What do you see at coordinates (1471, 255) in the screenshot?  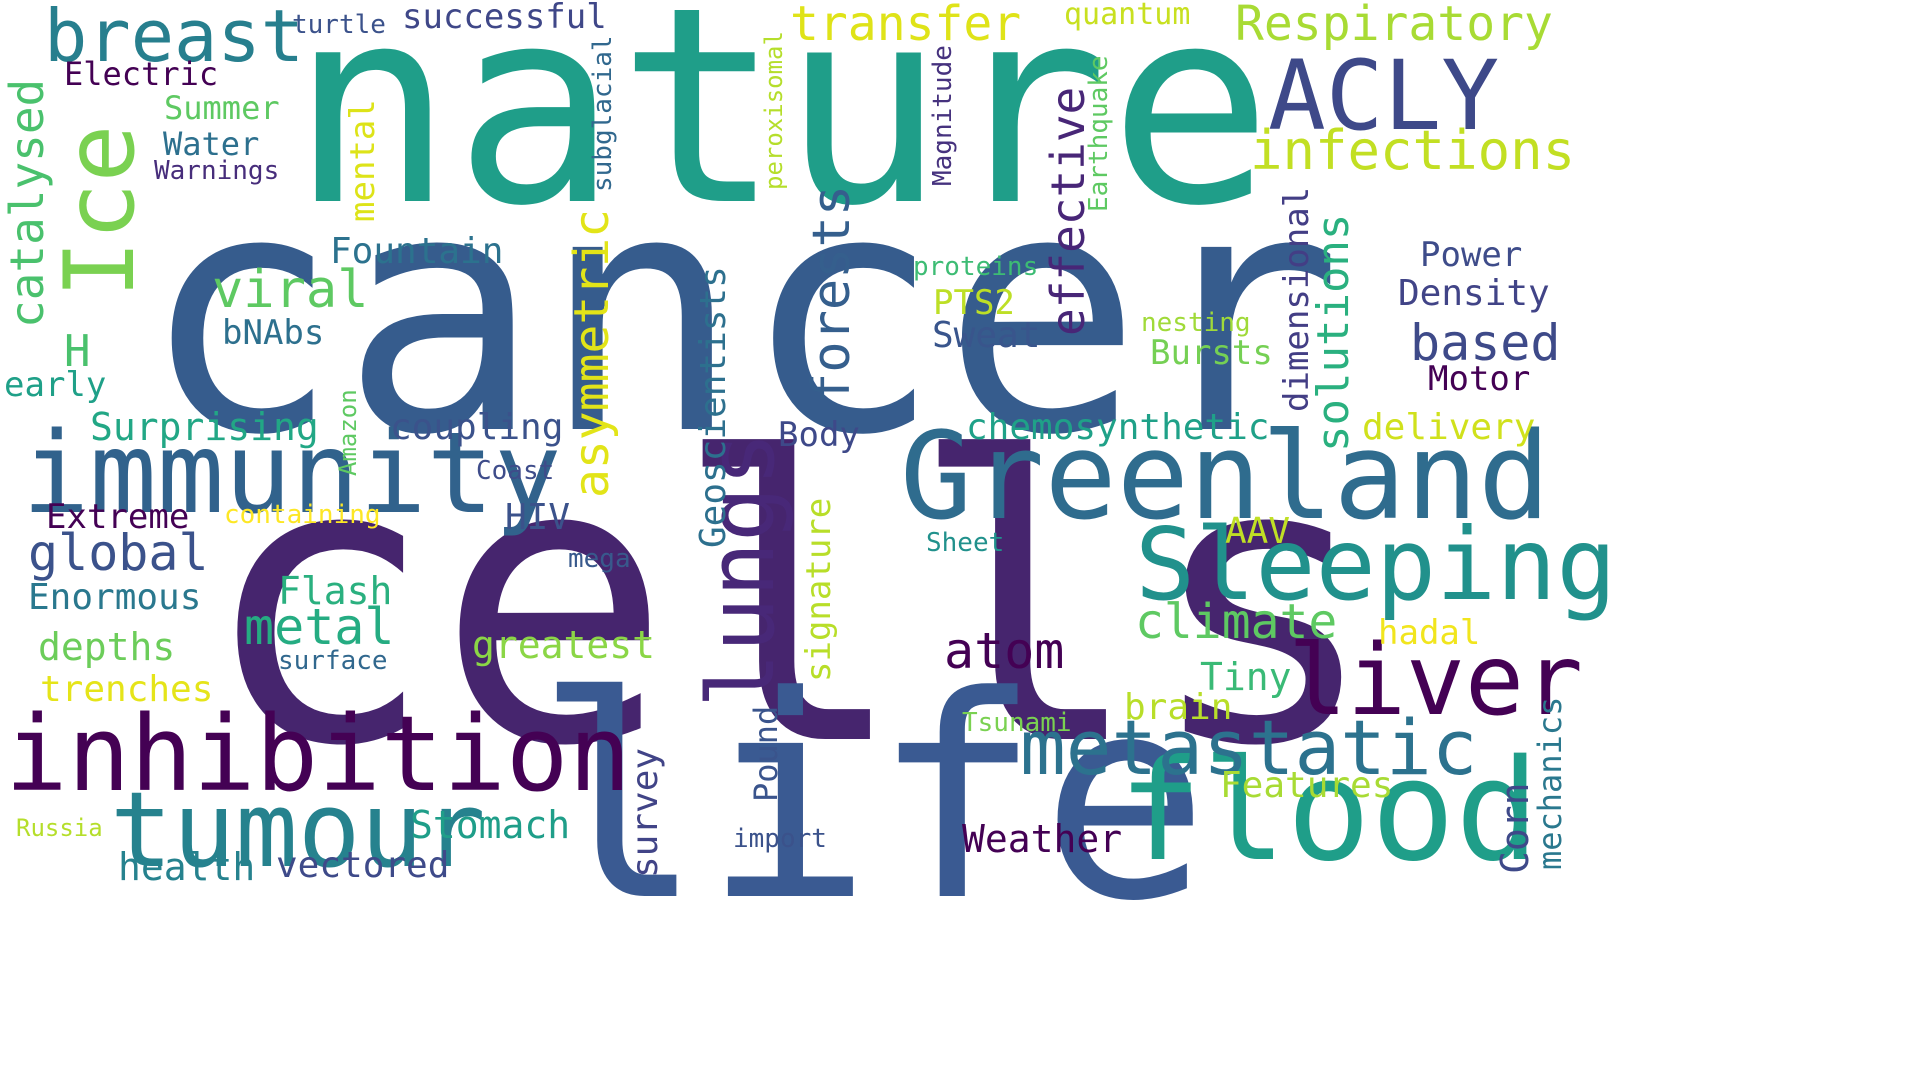 I see `word-power: Power` at bounding box center [1471, 255].